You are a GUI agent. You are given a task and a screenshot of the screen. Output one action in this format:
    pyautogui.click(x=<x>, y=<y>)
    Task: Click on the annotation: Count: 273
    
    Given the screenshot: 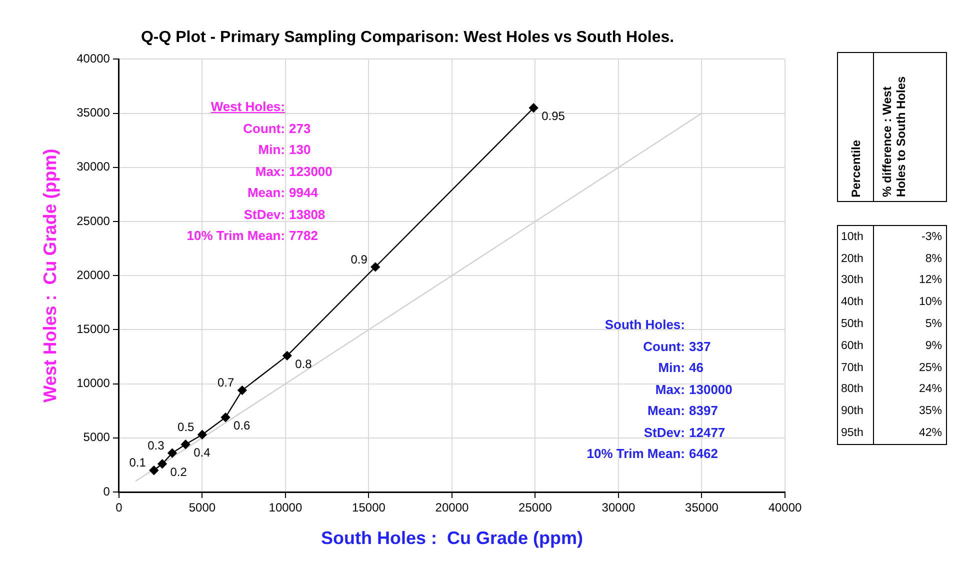 What is the action you would take?
    pyautogui.click(x=276, y=129)
    